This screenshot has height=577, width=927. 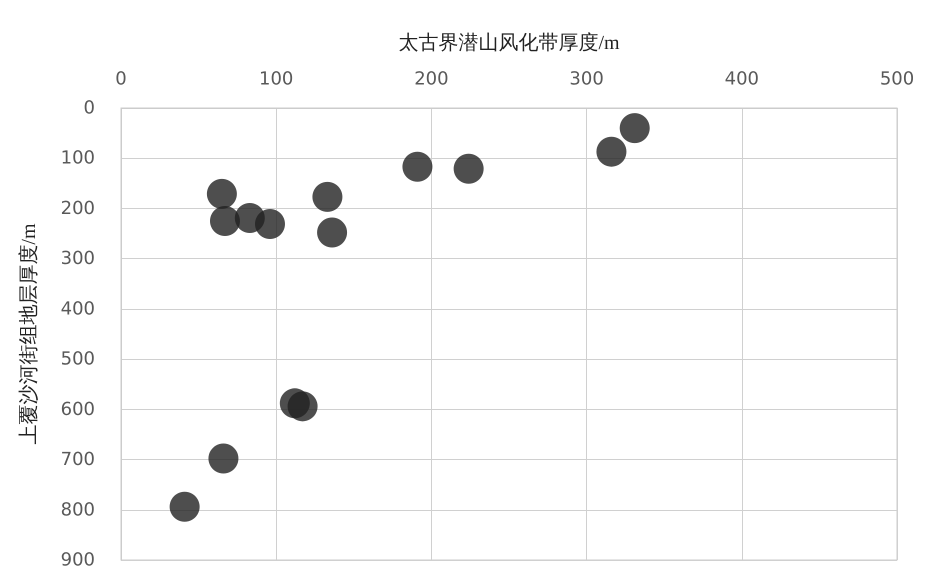 What do you see at coordinates (897, 79) in the screenshot?
I see `x-tick-label: 500` at bounding box center [897, 79].